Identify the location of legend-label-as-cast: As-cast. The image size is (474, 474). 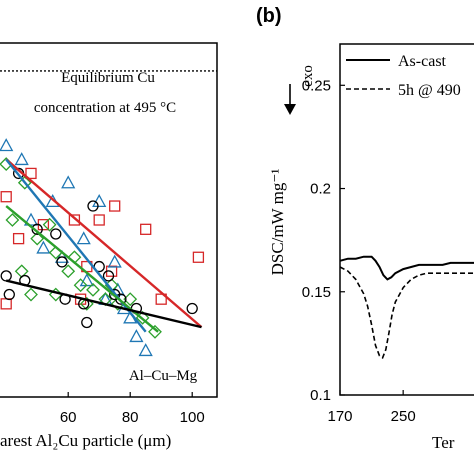
(422, 61).